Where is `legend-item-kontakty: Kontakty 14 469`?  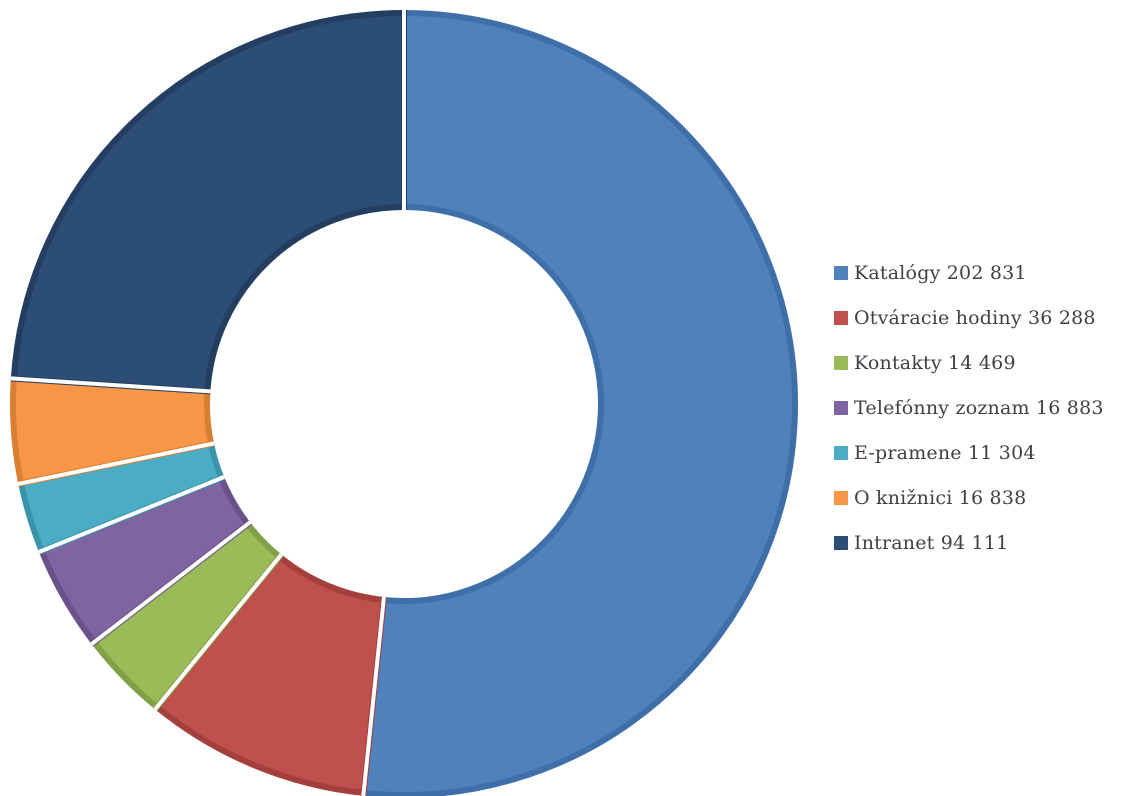
legend-item-kontakty: Kontakty 14 469 is located at coordinates (969, 363).